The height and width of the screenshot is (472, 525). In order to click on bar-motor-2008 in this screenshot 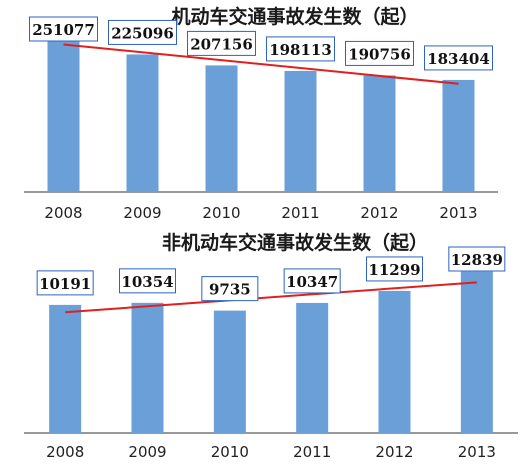, I will do `click(63, 115)`.